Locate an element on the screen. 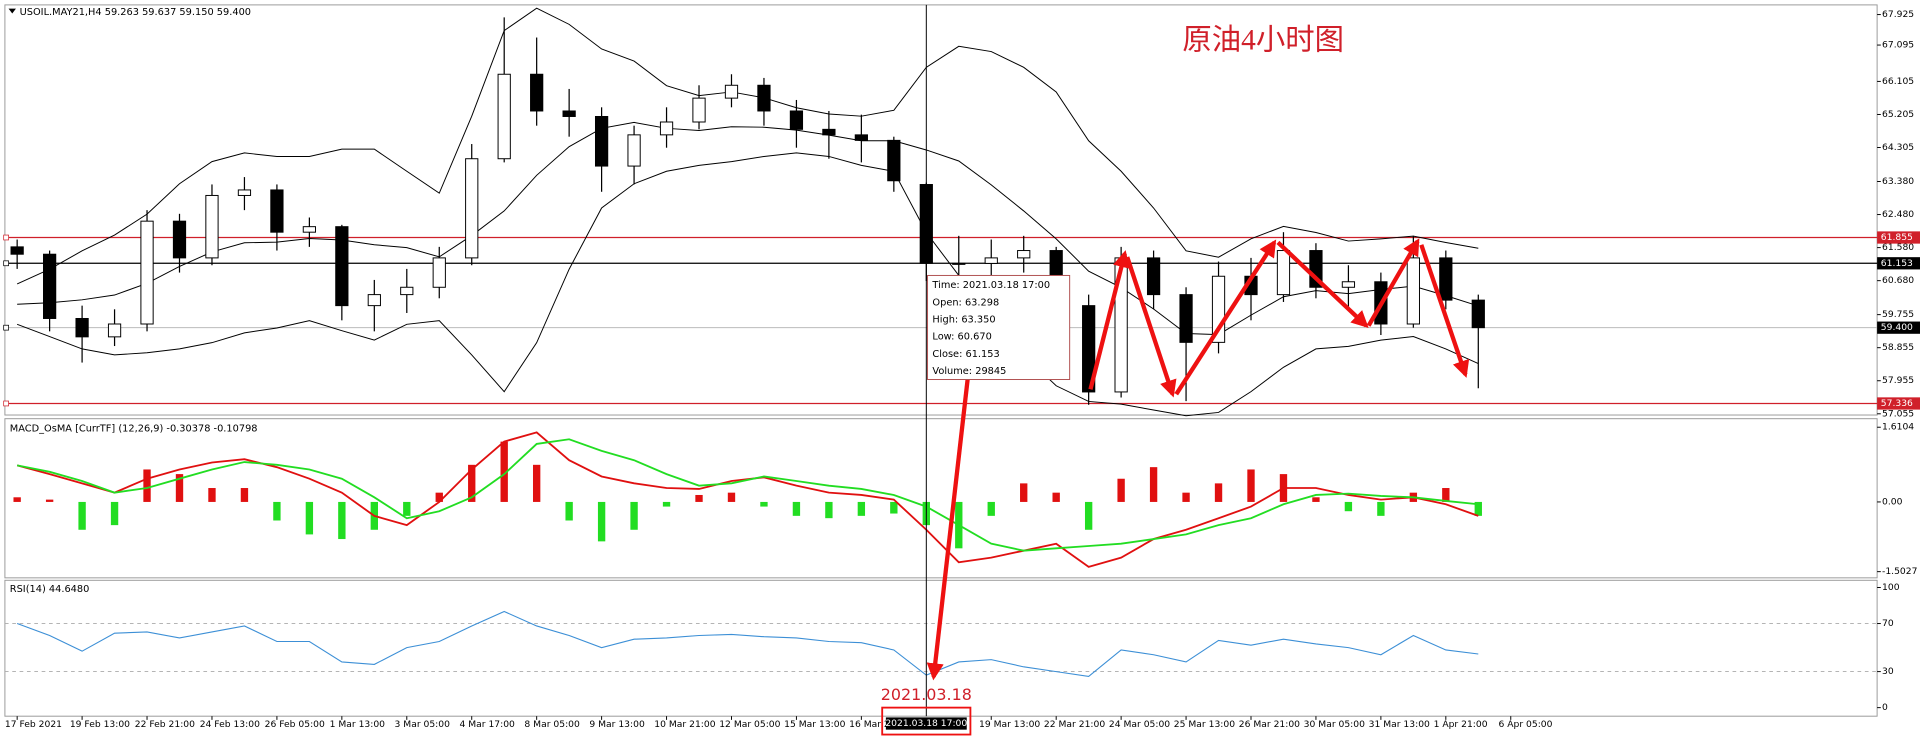 This screenshot has height=737, width=1920. x-tick-label: 31 Mar 13:00 is located at coordinates (1399, 724).